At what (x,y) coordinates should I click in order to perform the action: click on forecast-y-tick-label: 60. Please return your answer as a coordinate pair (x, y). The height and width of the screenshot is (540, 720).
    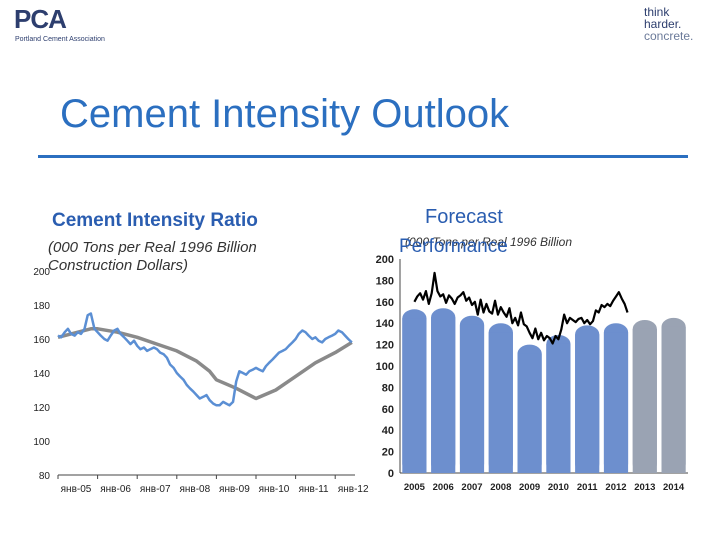
    Looking at the image, I should click on (388, 410).